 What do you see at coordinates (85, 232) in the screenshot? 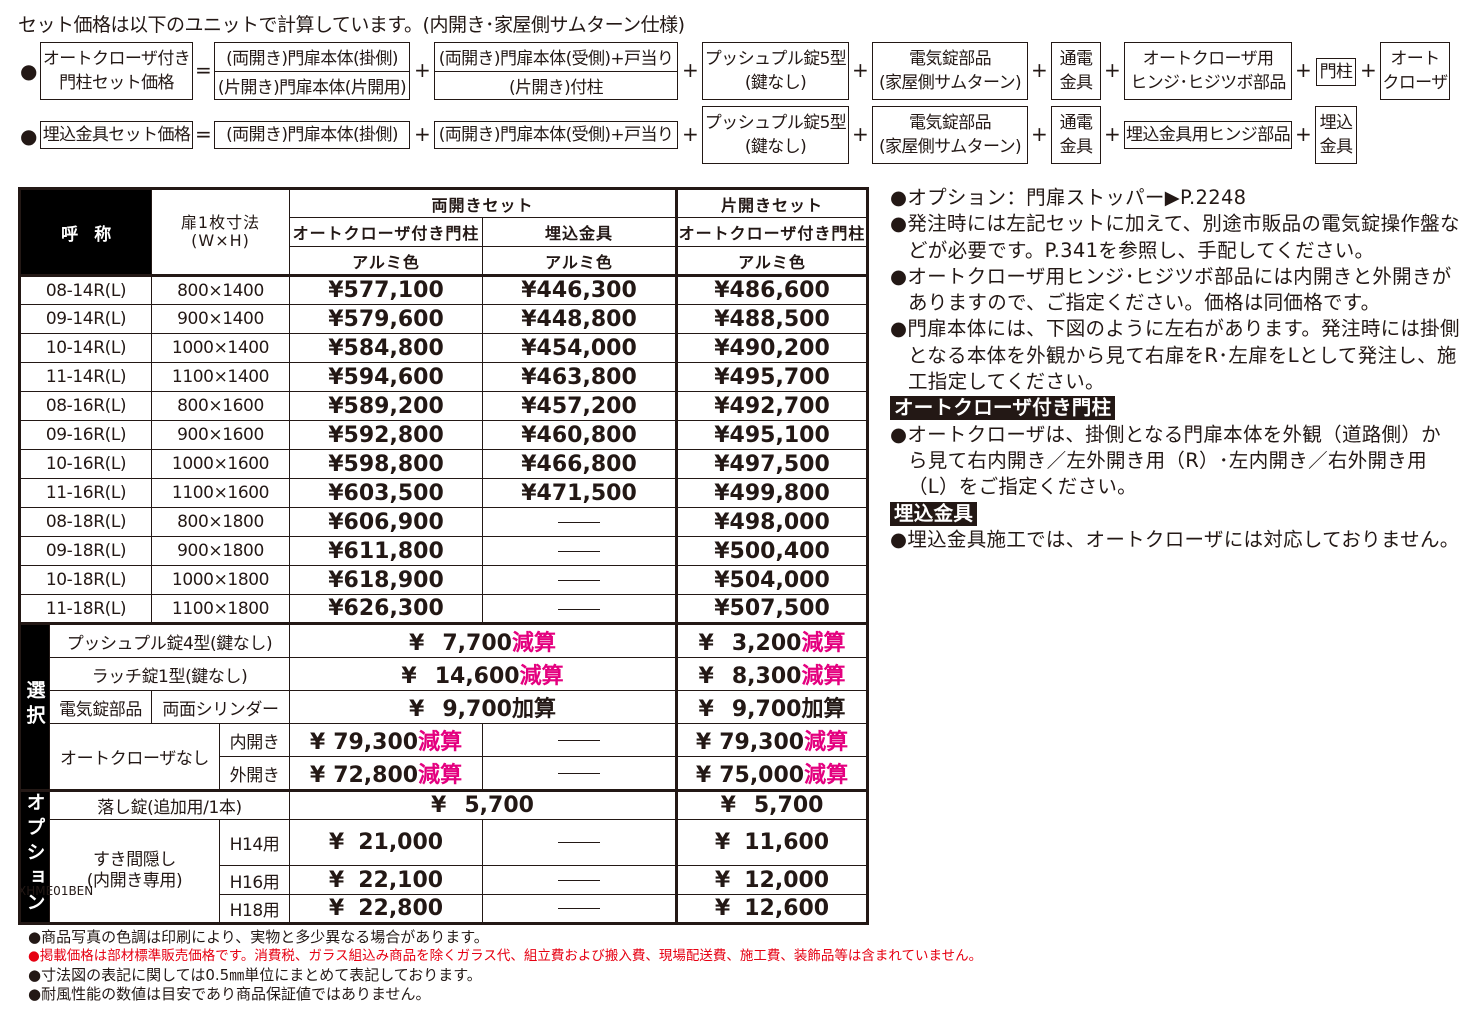
I see `header-name: 呼 称` at bounding box center [85, 232].